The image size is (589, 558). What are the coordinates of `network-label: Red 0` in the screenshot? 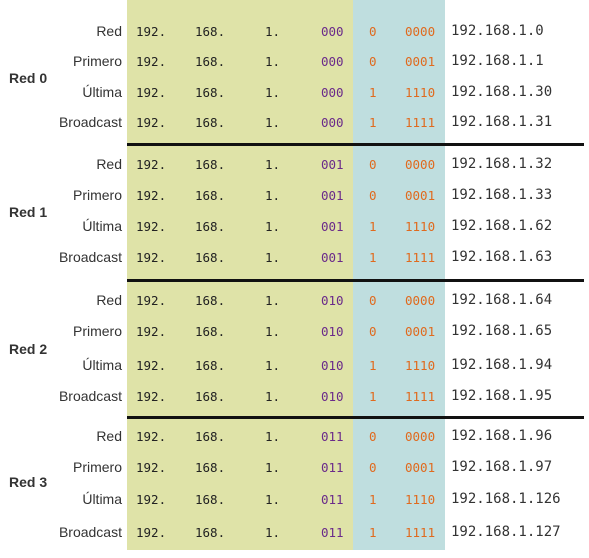 It's located at (28, 78).